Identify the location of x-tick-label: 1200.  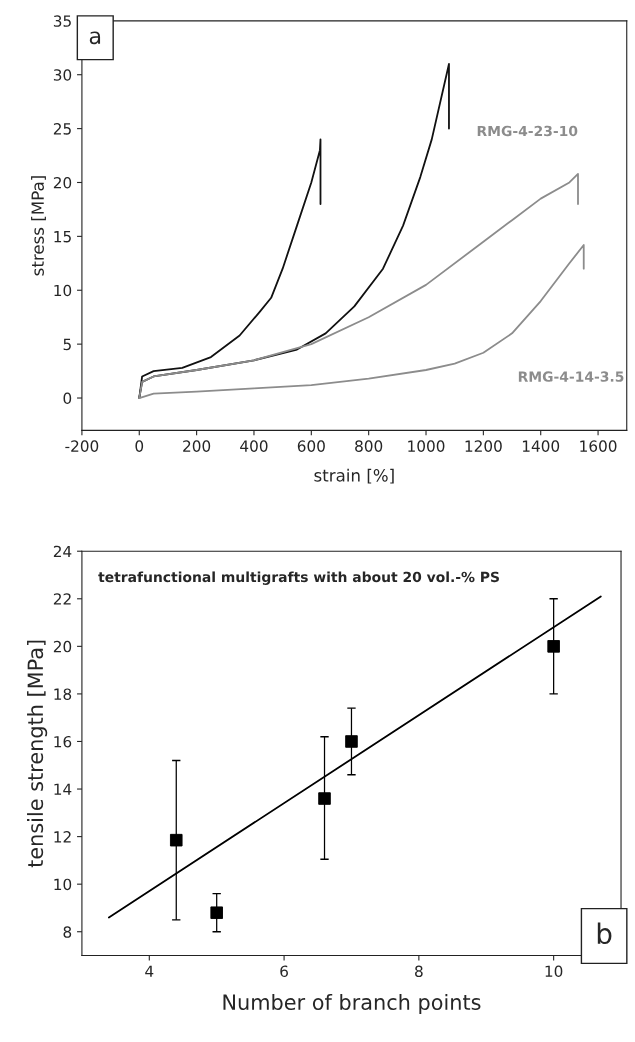
(483, 446).